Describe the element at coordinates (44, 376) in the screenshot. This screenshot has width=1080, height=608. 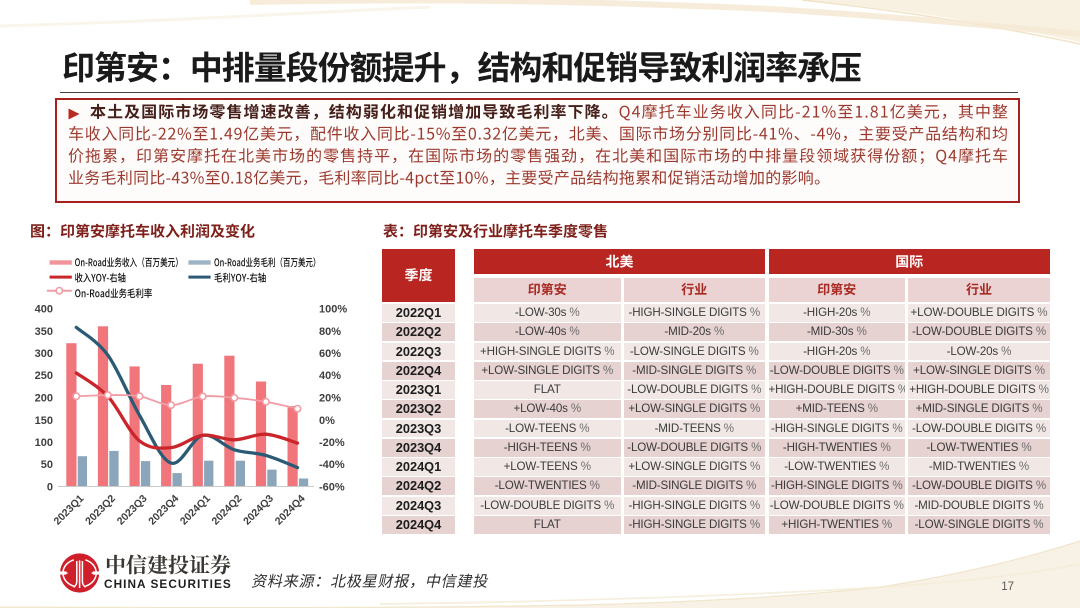
I see `svg-text: 250` at that location.